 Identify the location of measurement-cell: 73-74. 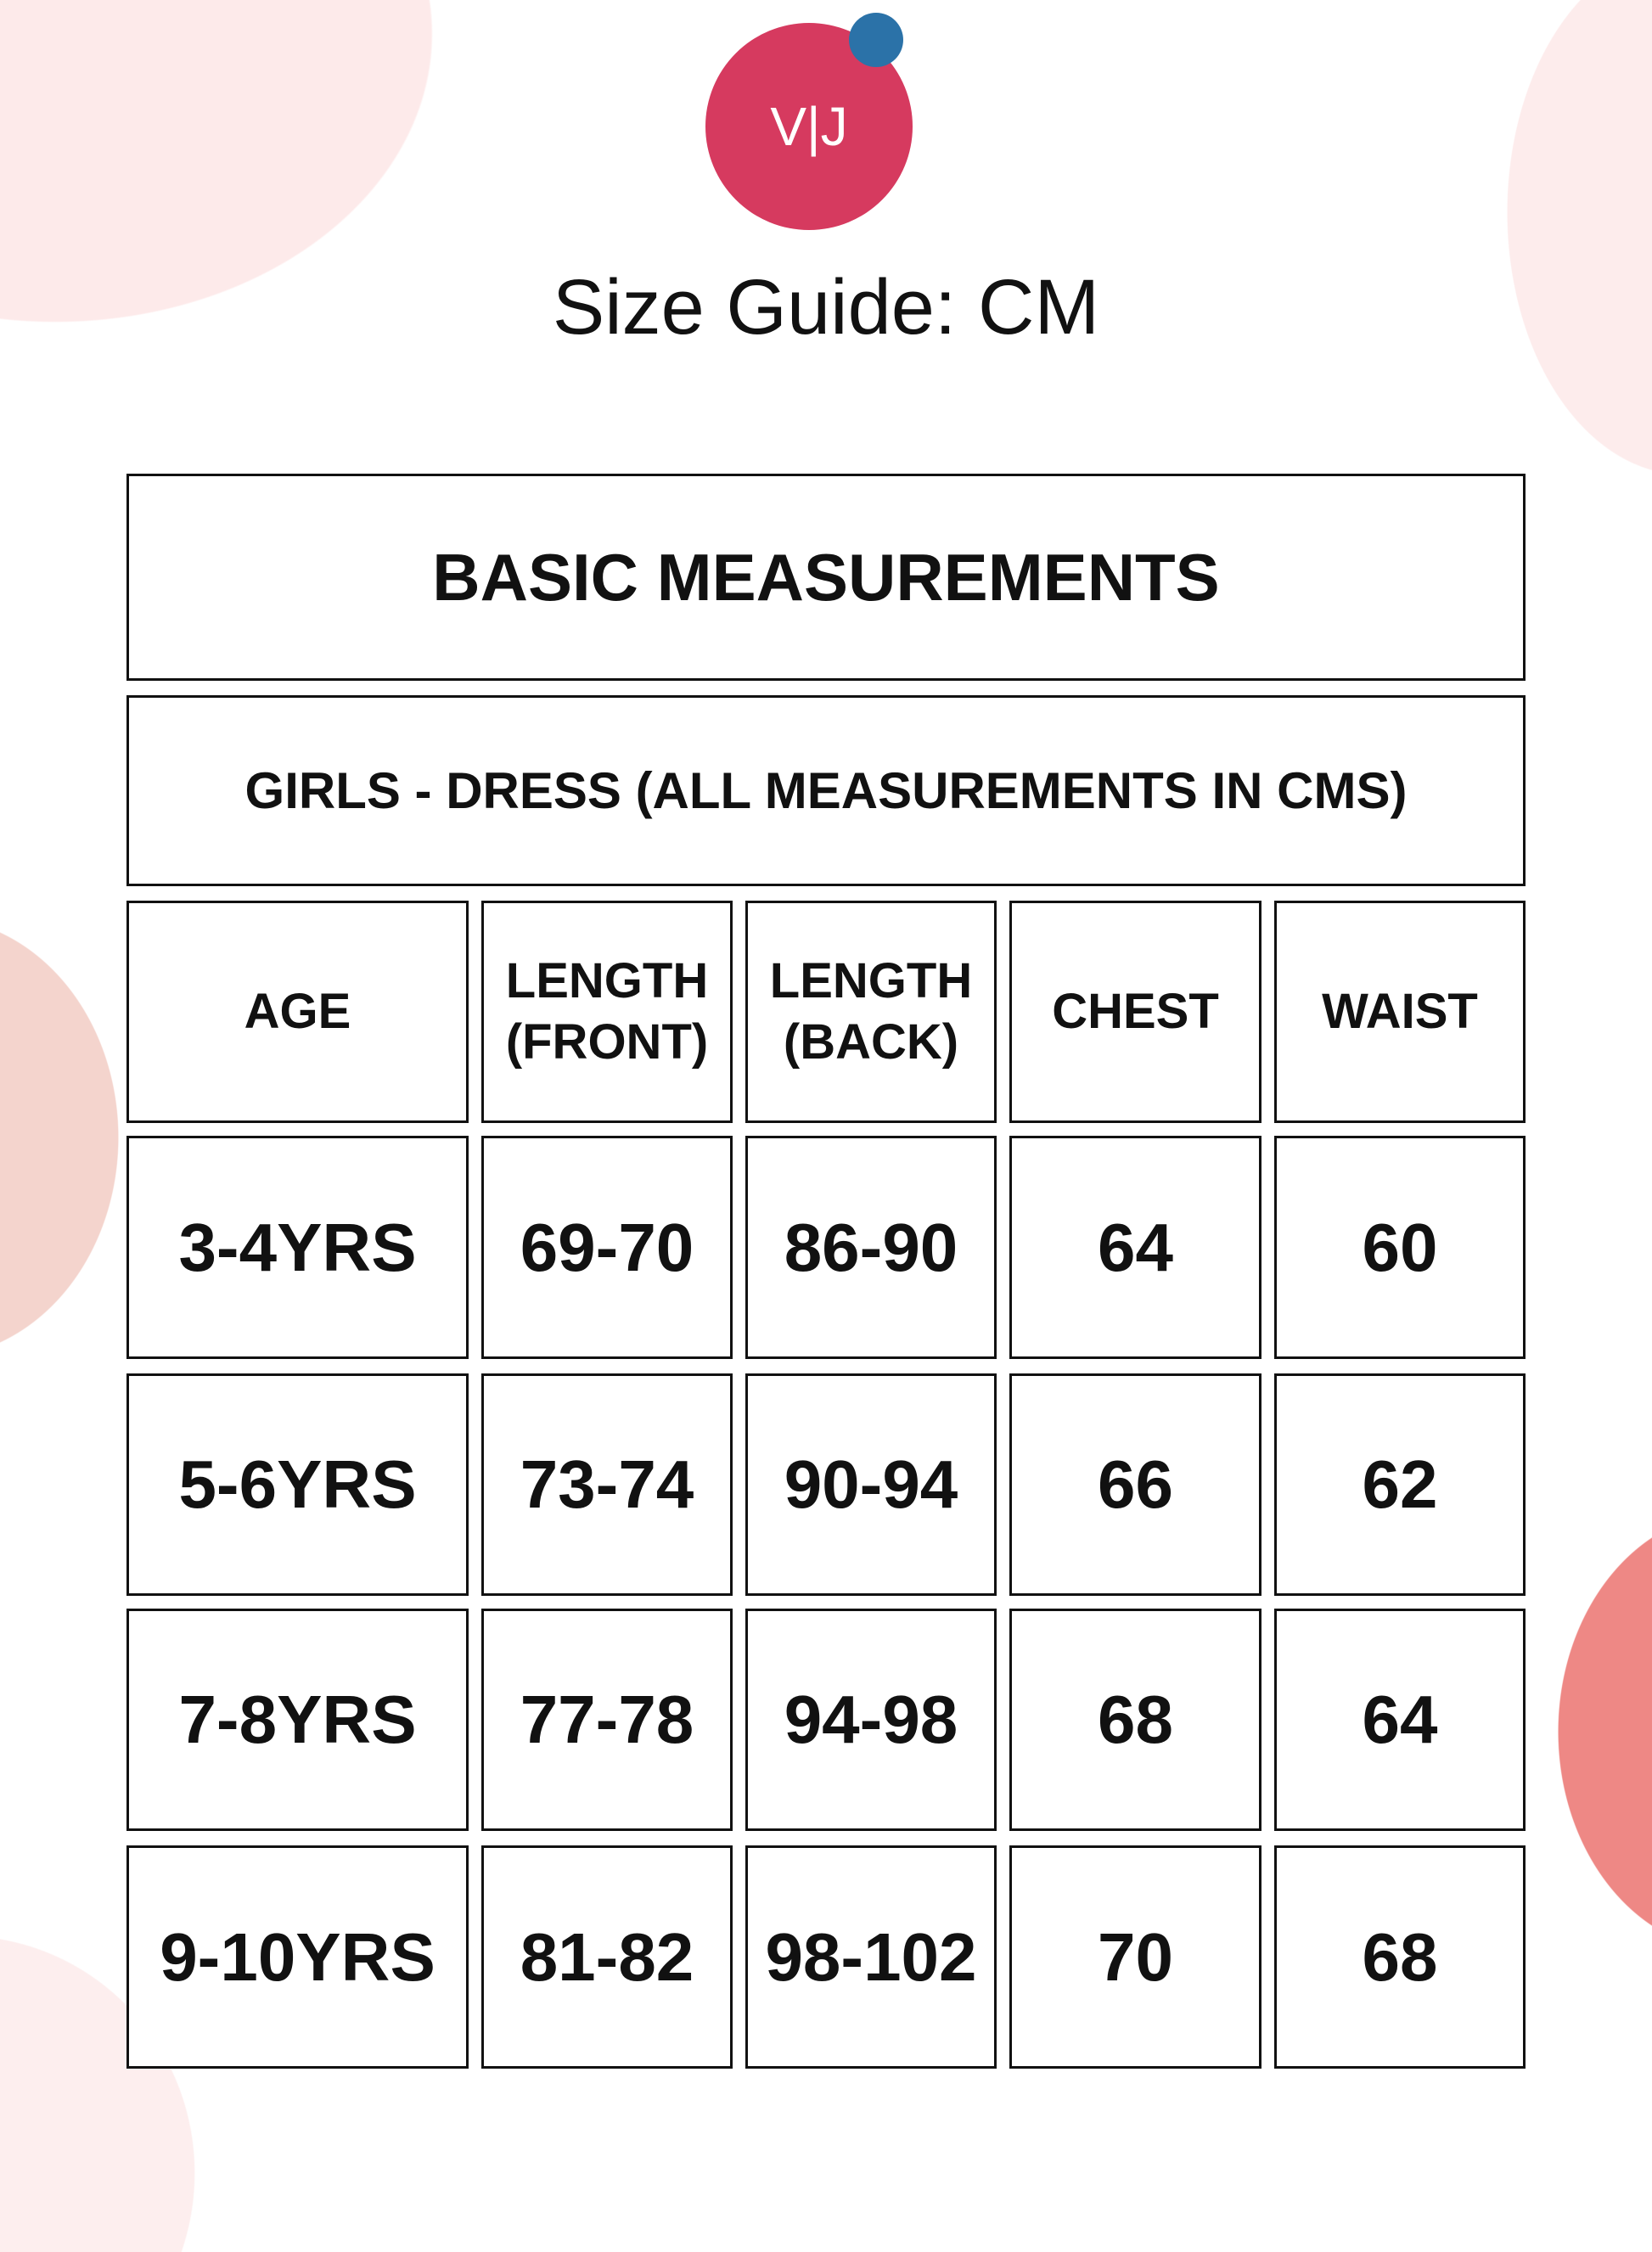
(607, 1485).